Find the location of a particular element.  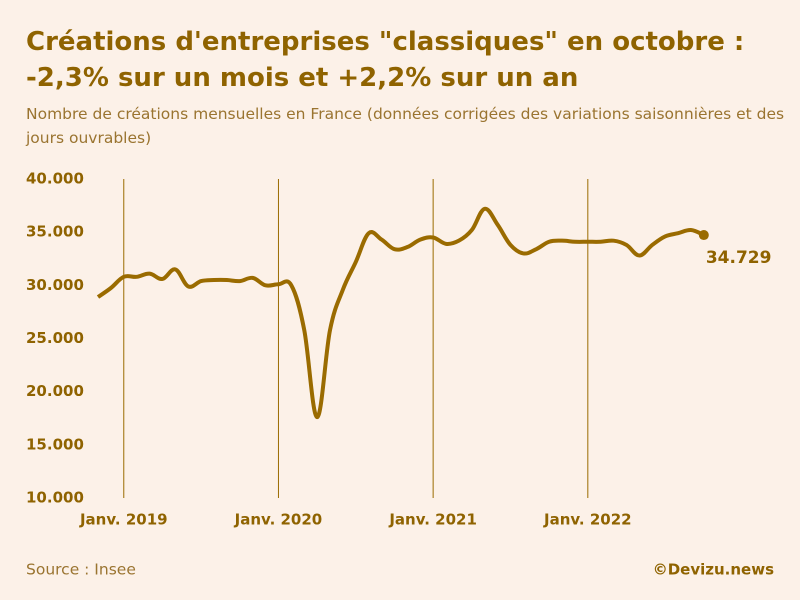

y-tick-label: 20.000 is located at coordinates (55, 391).